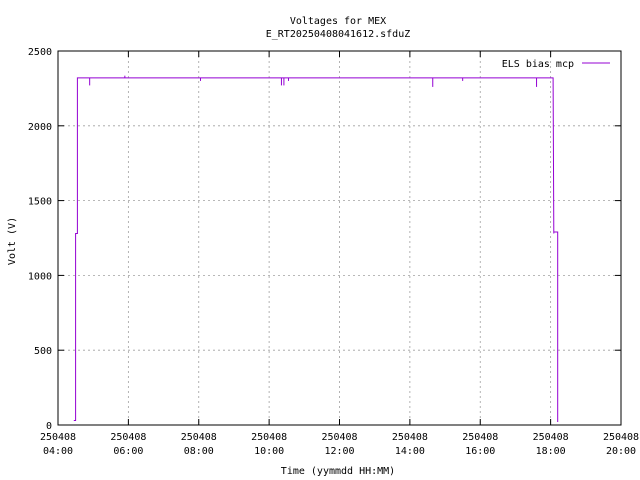 Image resolution: width=640 pixels, height=480 pixels. I want to click on y-tick-label: 500, so click(43, 351).